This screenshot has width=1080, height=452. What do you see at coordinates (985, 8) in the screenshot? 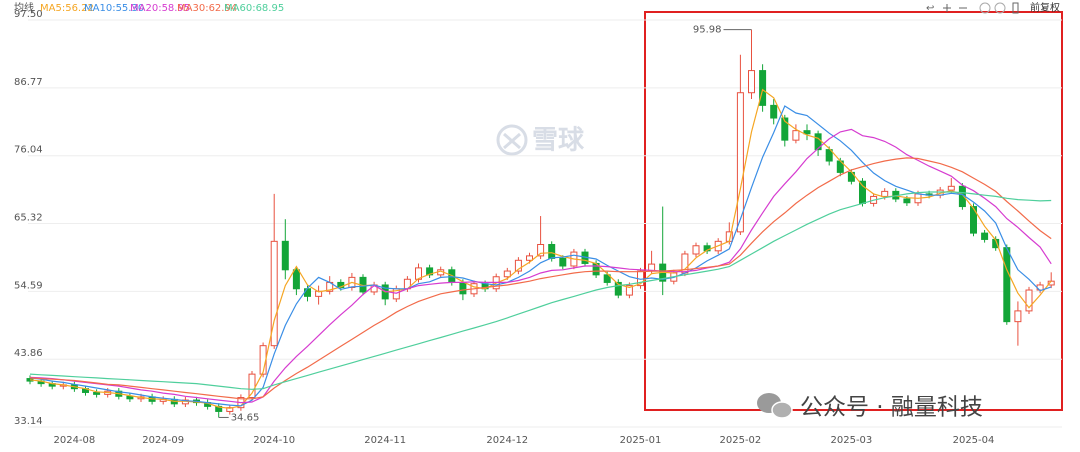
I see `icon-left` at bounding box center [985, 8].